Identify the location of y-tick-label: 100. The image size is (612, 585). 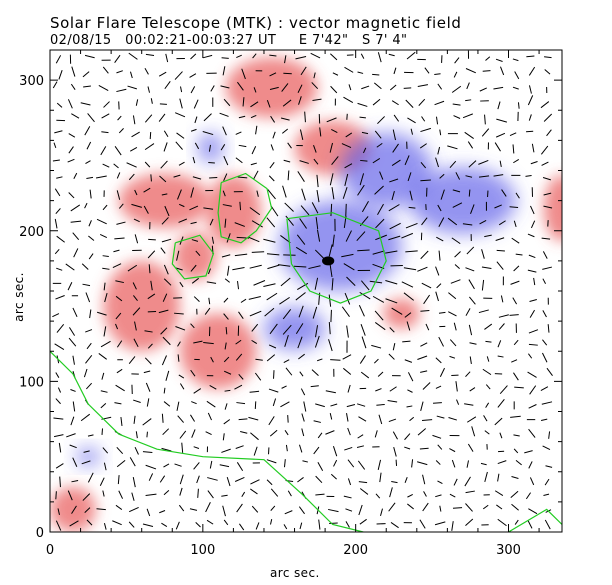
(31, 382).